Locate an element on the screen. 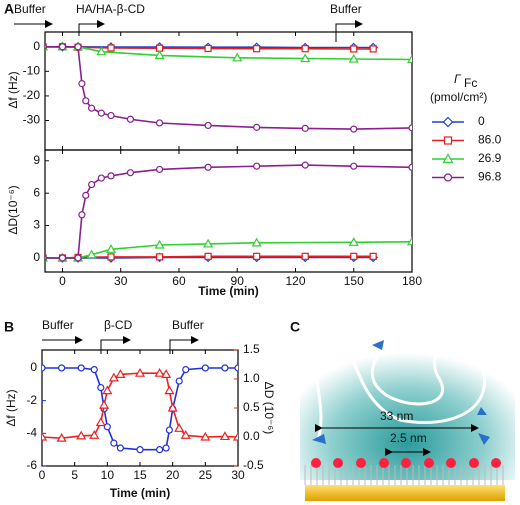  cyclodextrin is located at coordinates (401, 392).